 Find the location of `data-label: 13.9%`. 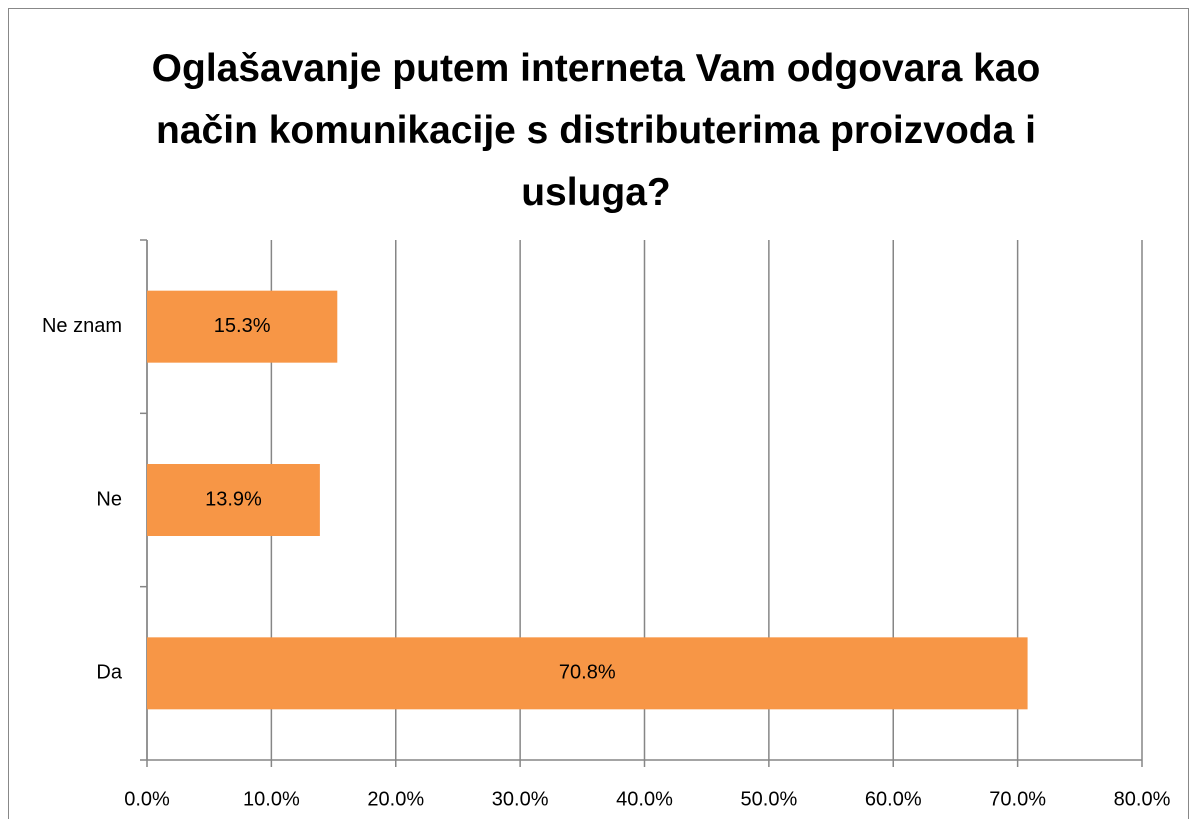

data-label: 13.9% is located at coordinates (233, 499).